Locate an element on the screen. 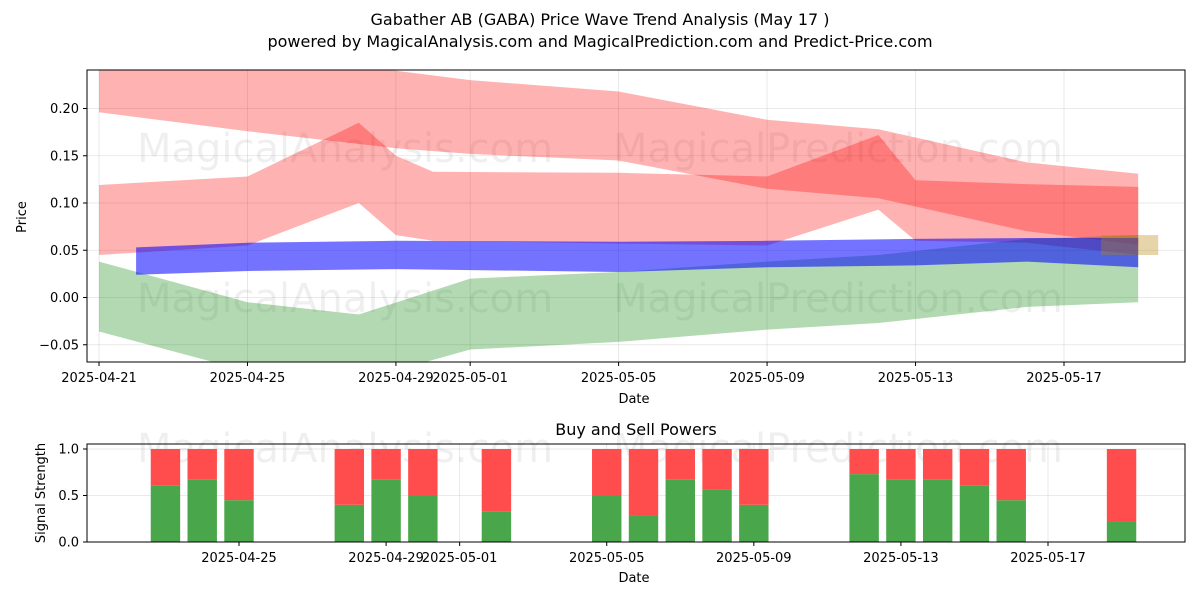 This screenshot has height=600, width=1200. watermark-prediction-top: MagicalPrediction.com is located at coordinates (838, 149).